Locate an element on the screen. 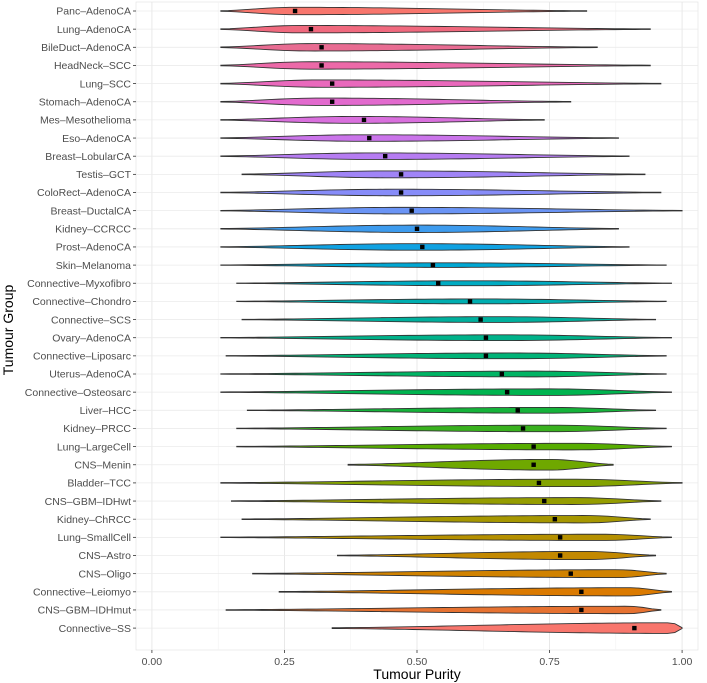 This screenshot has height=683, width=707. y-tick-label: Breast–LobularCA is located at coordinates (88, 157).